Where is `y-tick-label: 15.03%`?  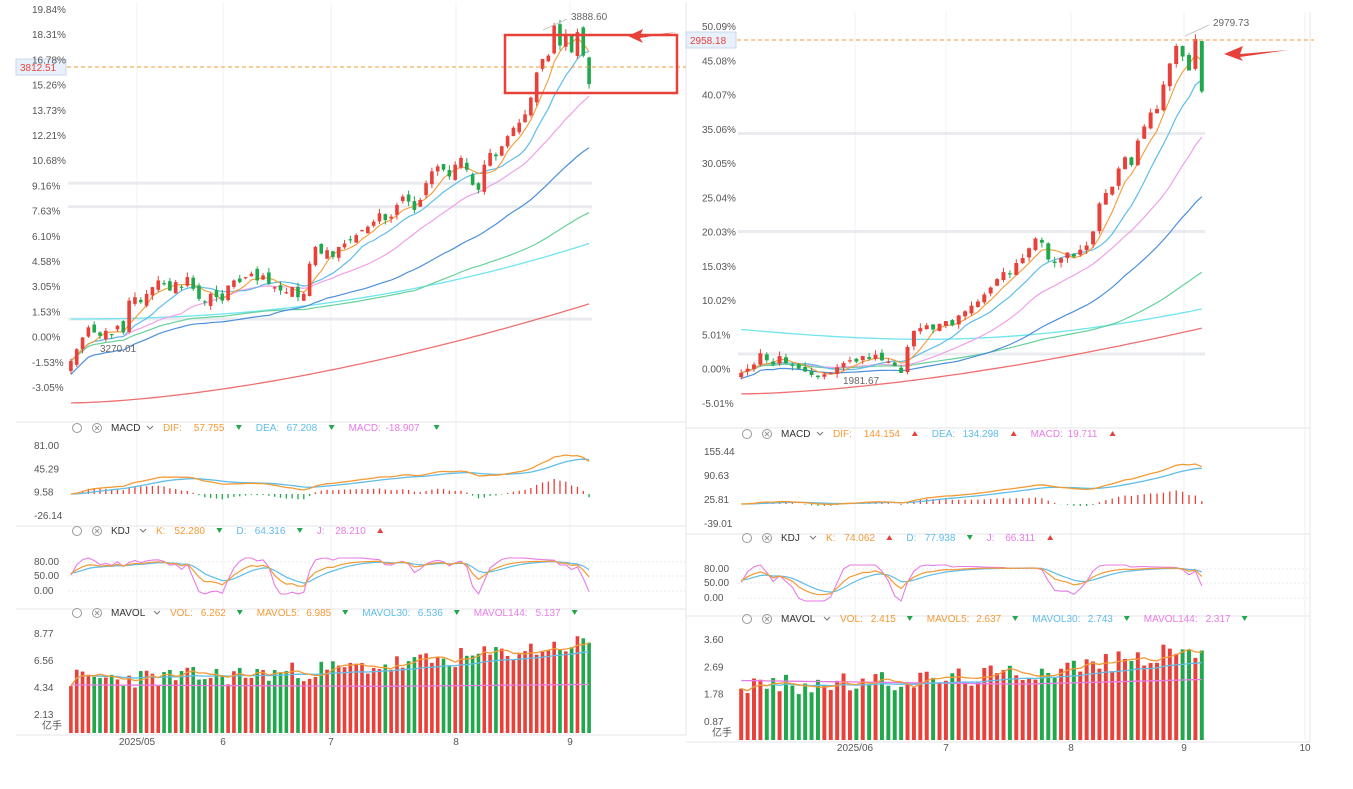 y-tick-label: 15.03% is located at coordinates (719, 267).